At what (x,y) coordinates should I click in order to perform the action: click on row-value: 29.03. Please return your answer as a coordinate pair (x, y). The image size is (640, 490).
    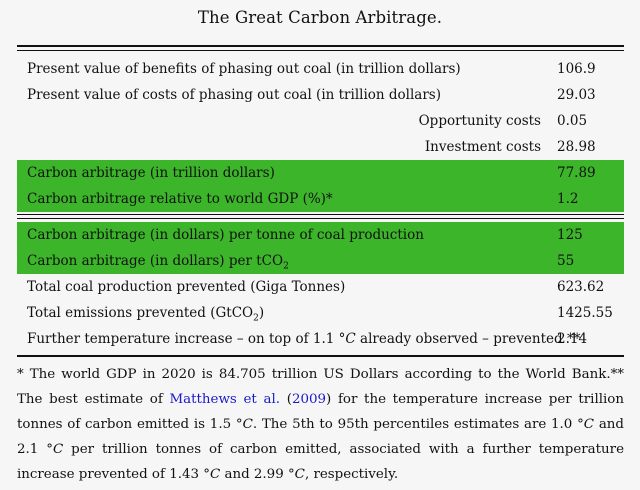
    Looking at the image, I should click on (576, 95).